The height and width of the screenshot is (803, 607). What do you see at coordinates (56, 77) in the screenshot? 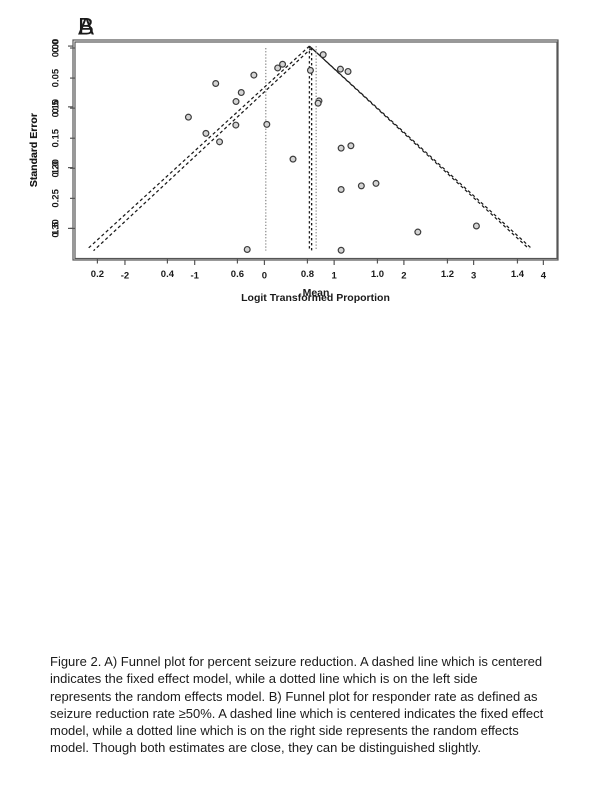
I see `y-tick-label: 0.05` at bounding box center [56, 77].